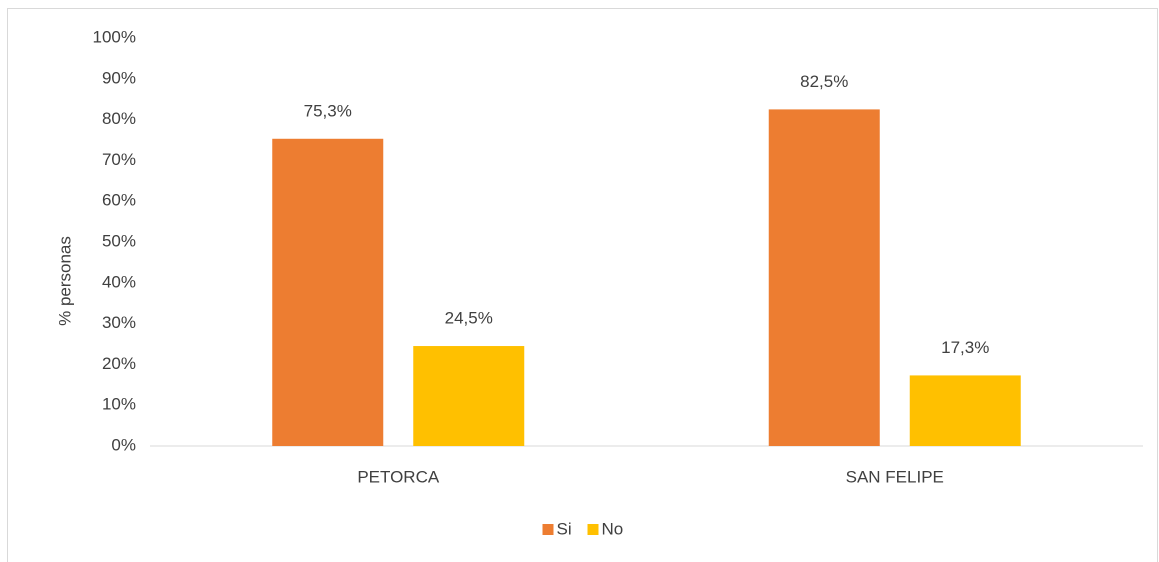 Image resolution: width=1159 pixels, height=562 pixels. Describe the element at coordinates (123, 444) in the screenshot. I see `y-tick-label: 0%` at that location.